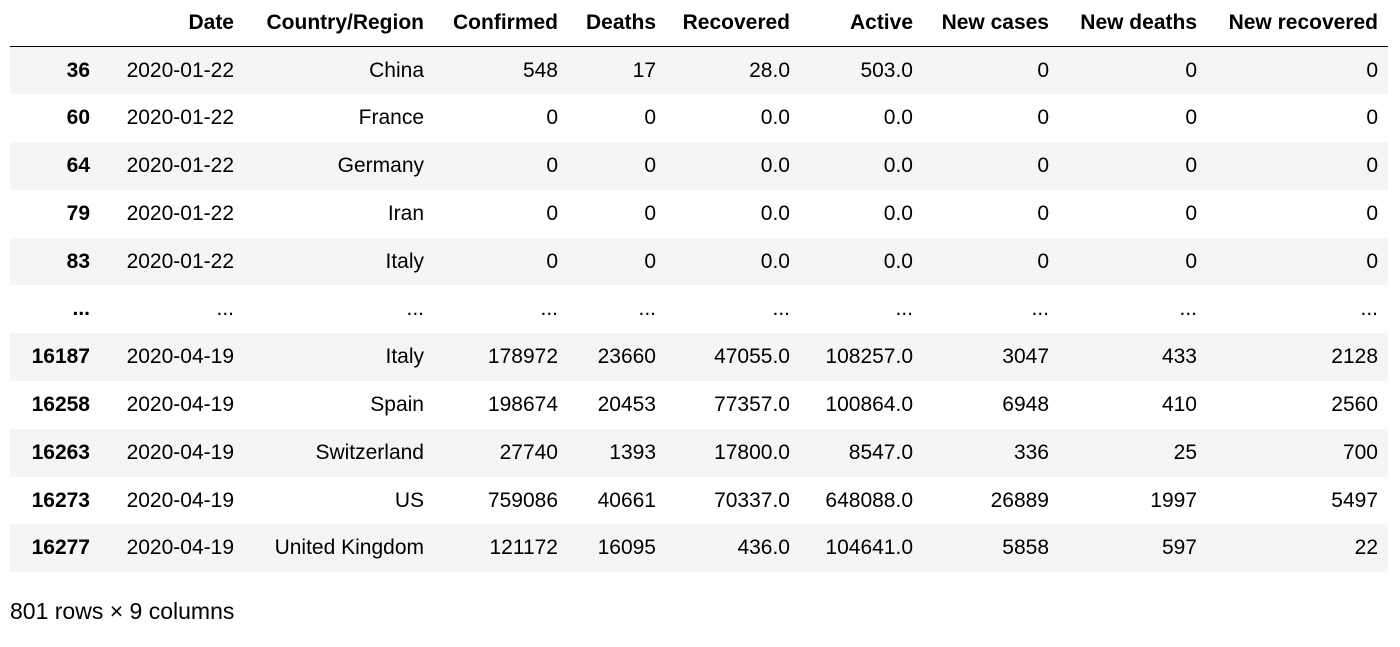 The width and height of the screenshot is (1400, 647). Describe the element at coordinates (122, 611) in the screenshot. I see `dataframe-shape-summary: 801 rows × 9 columns` at that location.